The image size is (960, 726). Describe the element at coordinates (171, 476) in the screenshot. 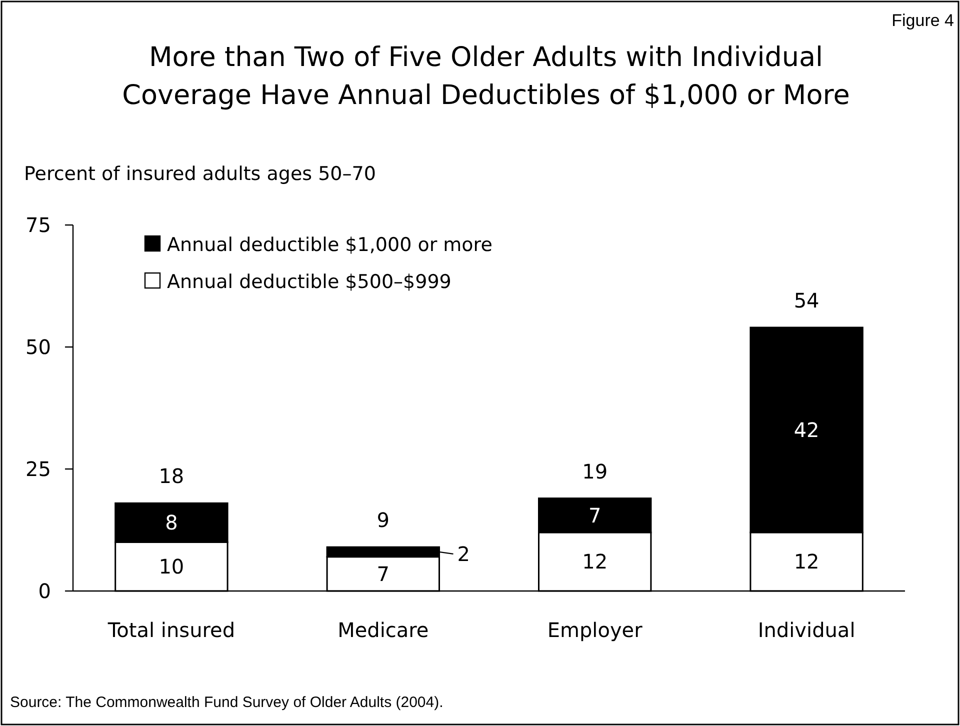

I see `total-label: 18` at that location.